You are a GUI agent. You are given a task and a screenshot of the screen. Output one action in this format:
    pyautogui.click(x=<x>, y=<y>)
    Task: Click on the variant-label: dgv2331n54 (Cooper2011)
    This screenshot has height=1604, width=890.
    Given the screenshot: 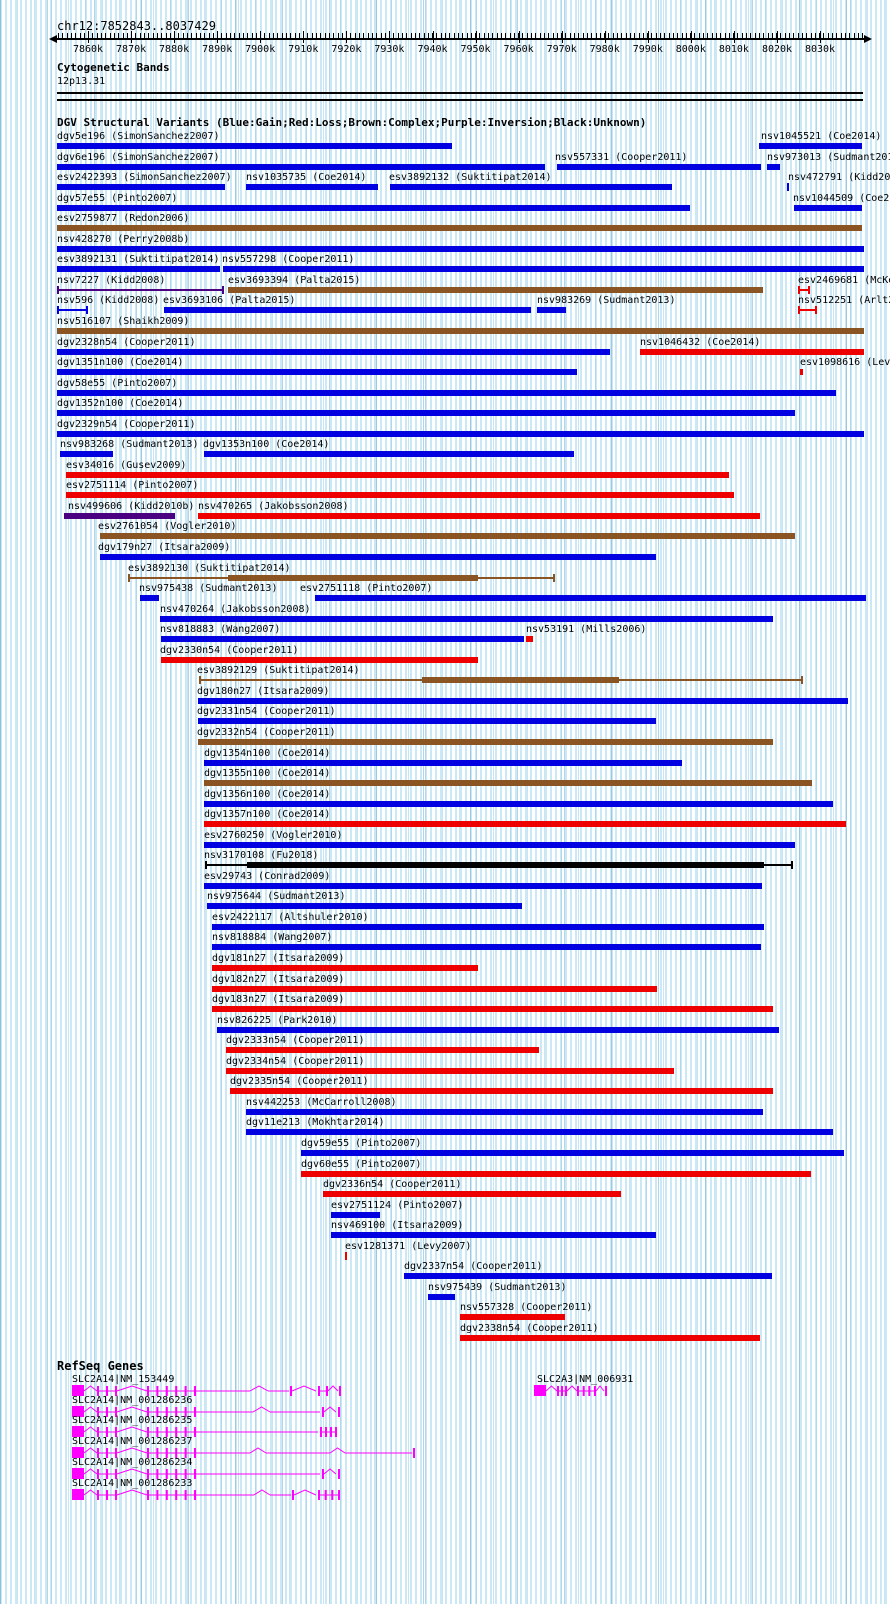 What is the action you would take?
    pyautogui.click(x=266, y=711)
    